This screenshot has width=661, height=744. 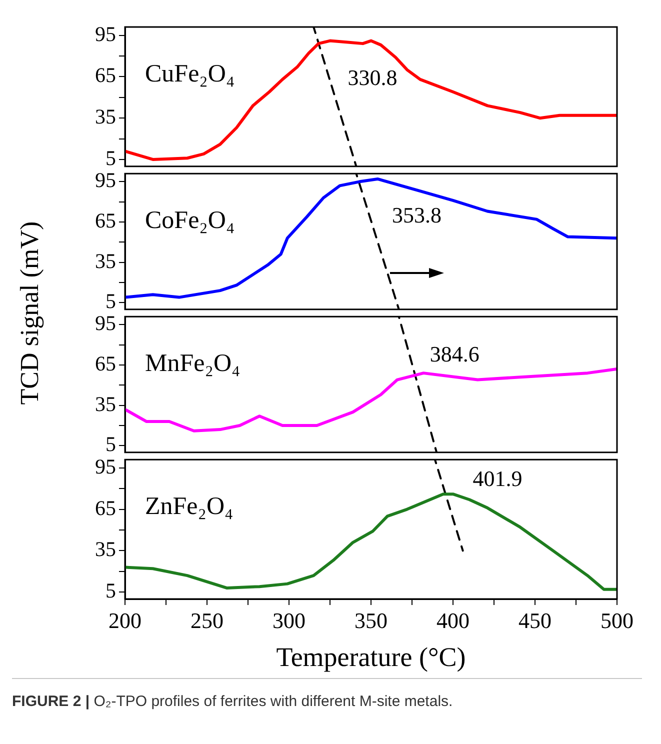 I want to click on x-tick-label: 250, so click(x=207, y=620).